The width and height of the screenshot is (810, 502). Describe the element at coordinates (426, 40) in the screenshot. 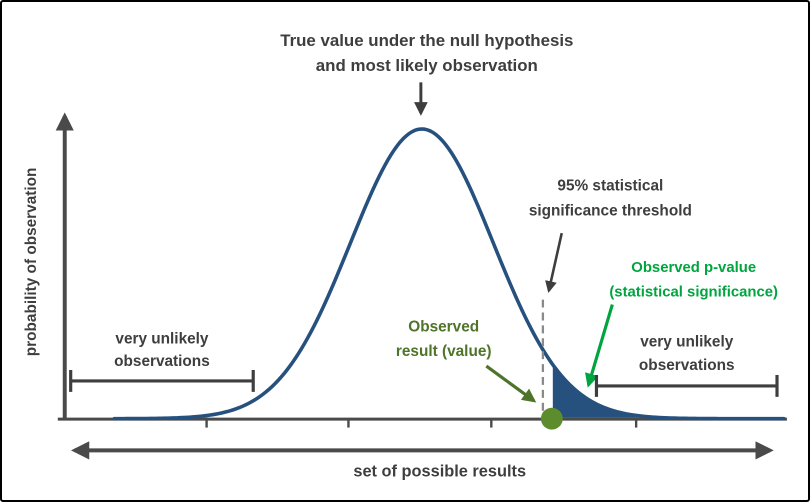

I see `figure-title-line1: True value under the null hypothesis` at that location.